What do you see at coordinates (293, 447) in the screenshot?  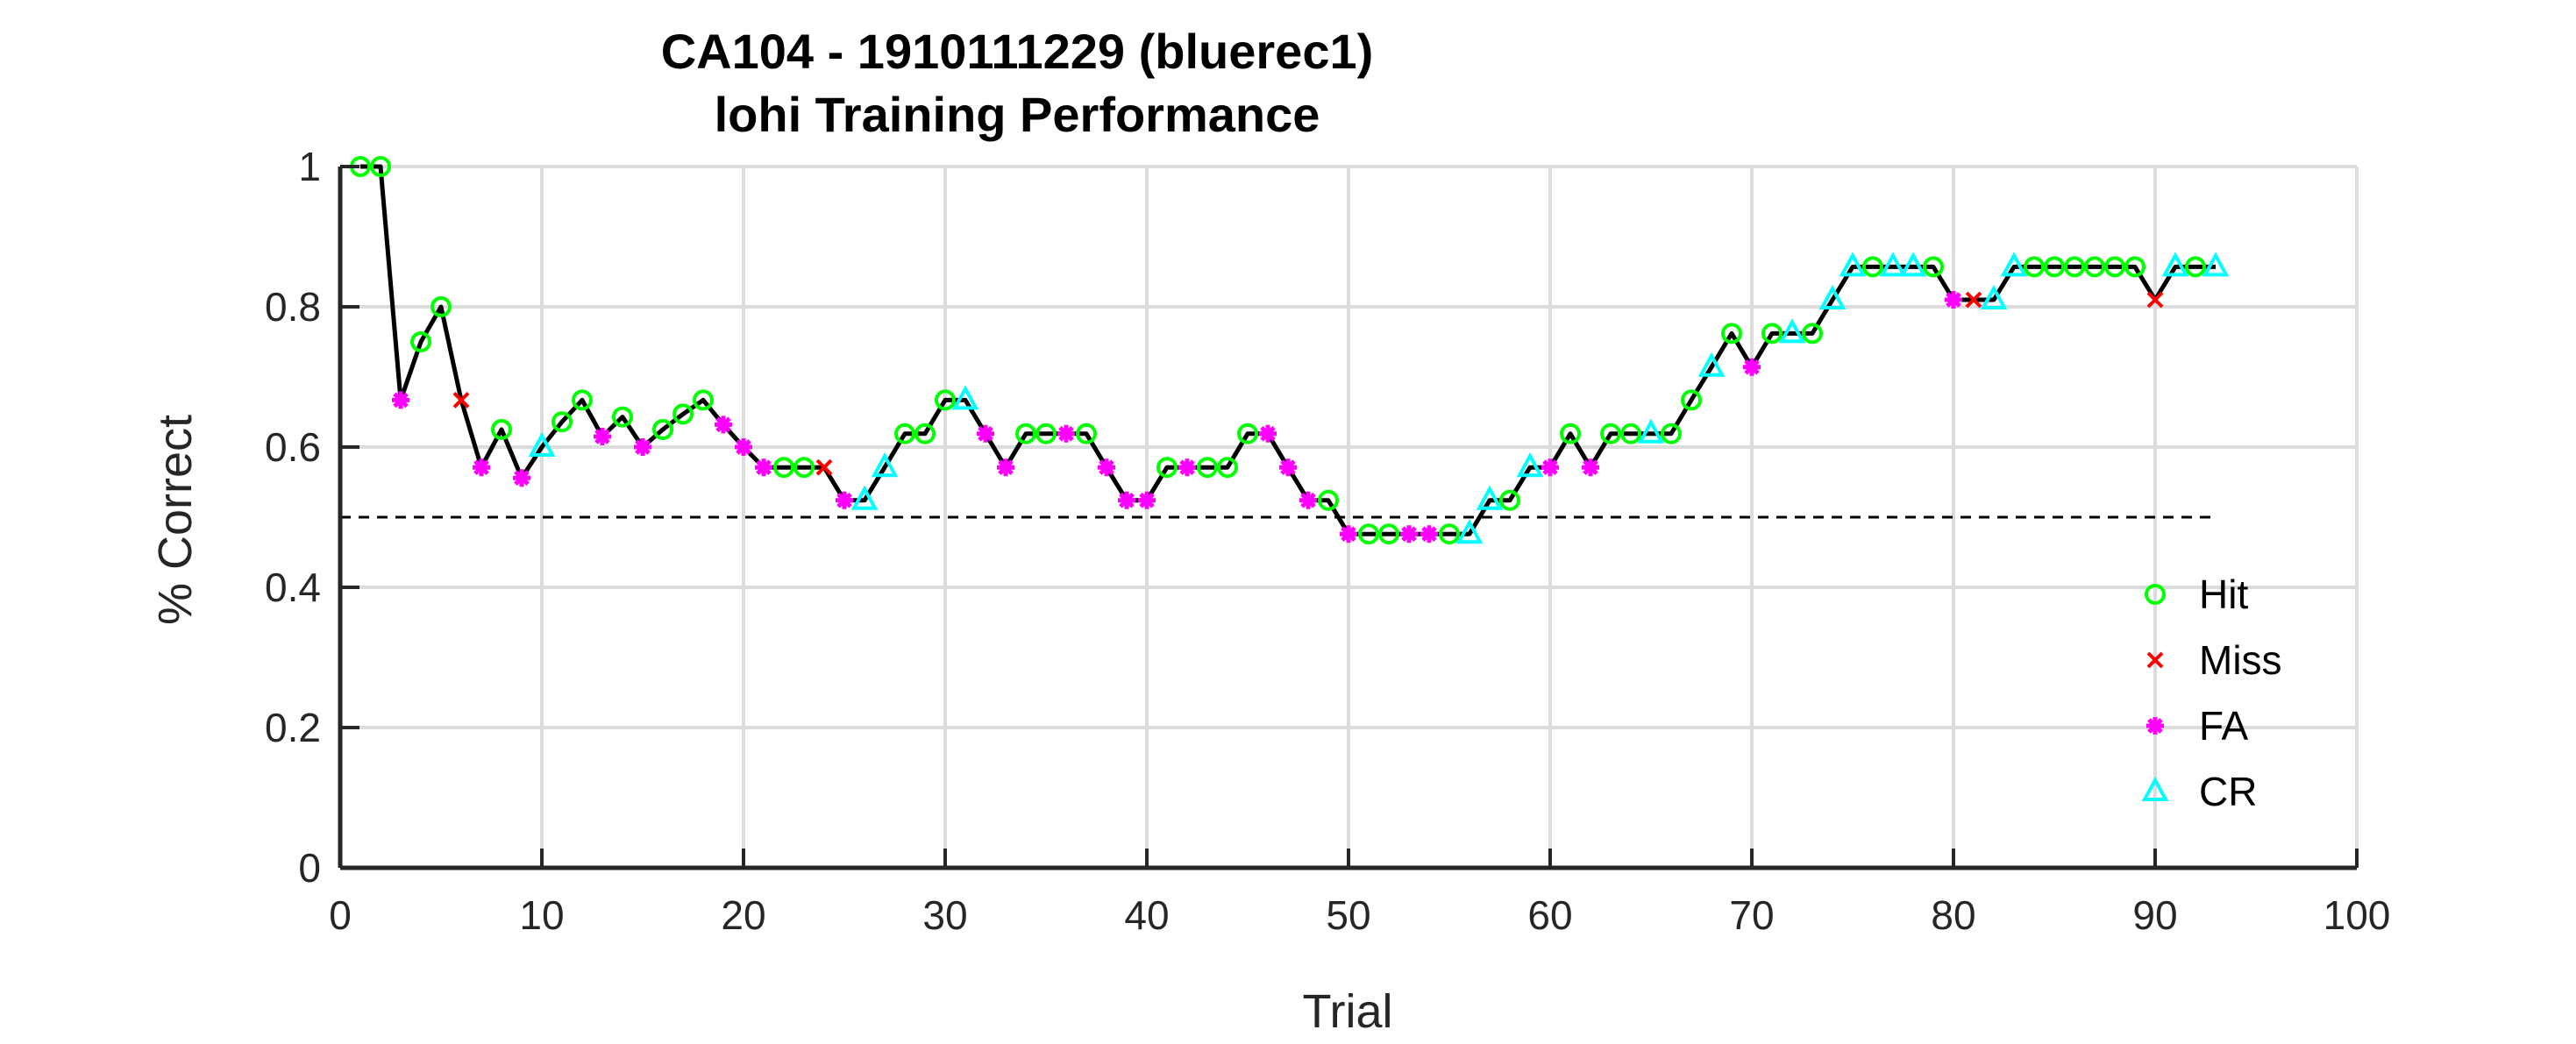 I see `y-tick-label: 0.6` at bounding box center [293, 447].